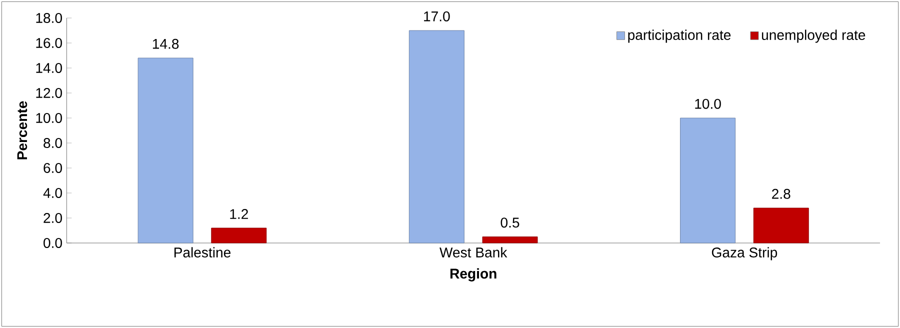  I want to click on text: 0.5, so click(510, 223).